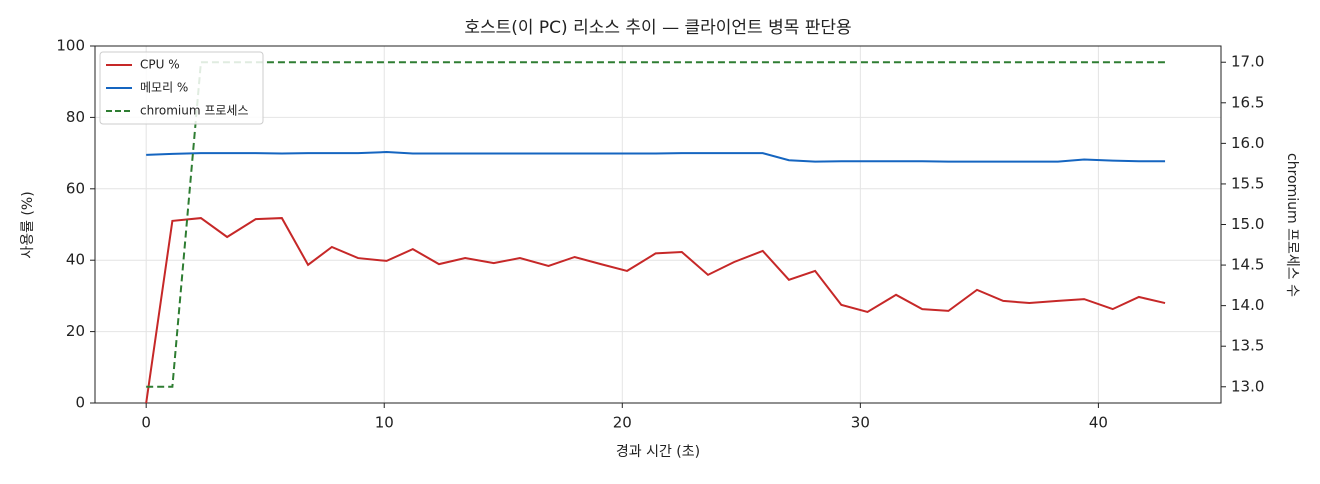 The image size is (1320, 484). What do you see at coordinates (70, 46) in the screenshot?
I see `y-tick-label: 100` at bounding box center [70, 46].